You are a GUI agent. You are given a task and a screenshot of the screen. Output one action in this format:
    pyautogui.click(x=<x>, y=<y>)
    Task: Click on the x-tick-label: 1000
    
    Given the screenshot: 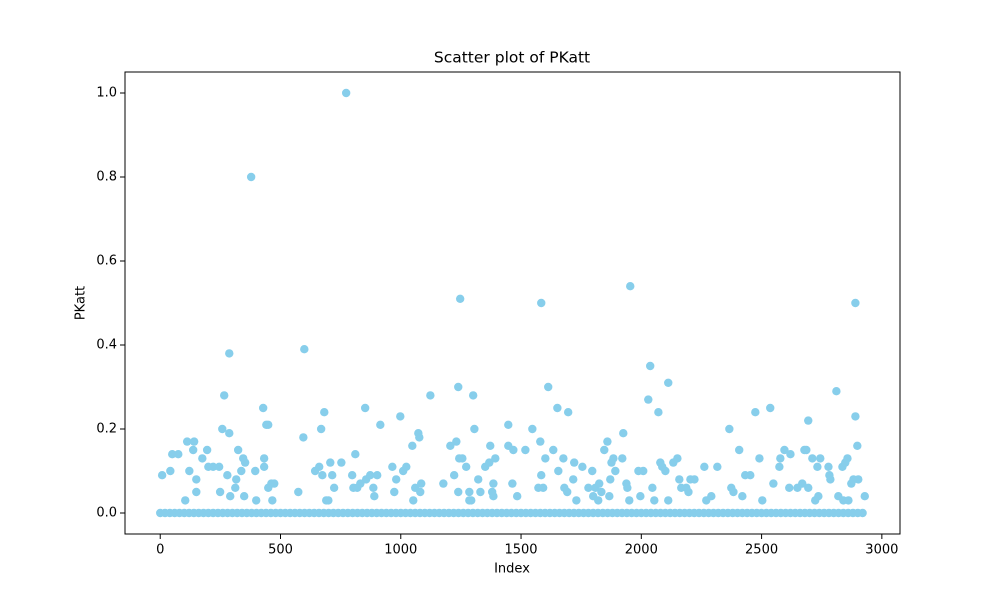 What is the action you would take?
    pyautogui.click(x=400, y=550)
    